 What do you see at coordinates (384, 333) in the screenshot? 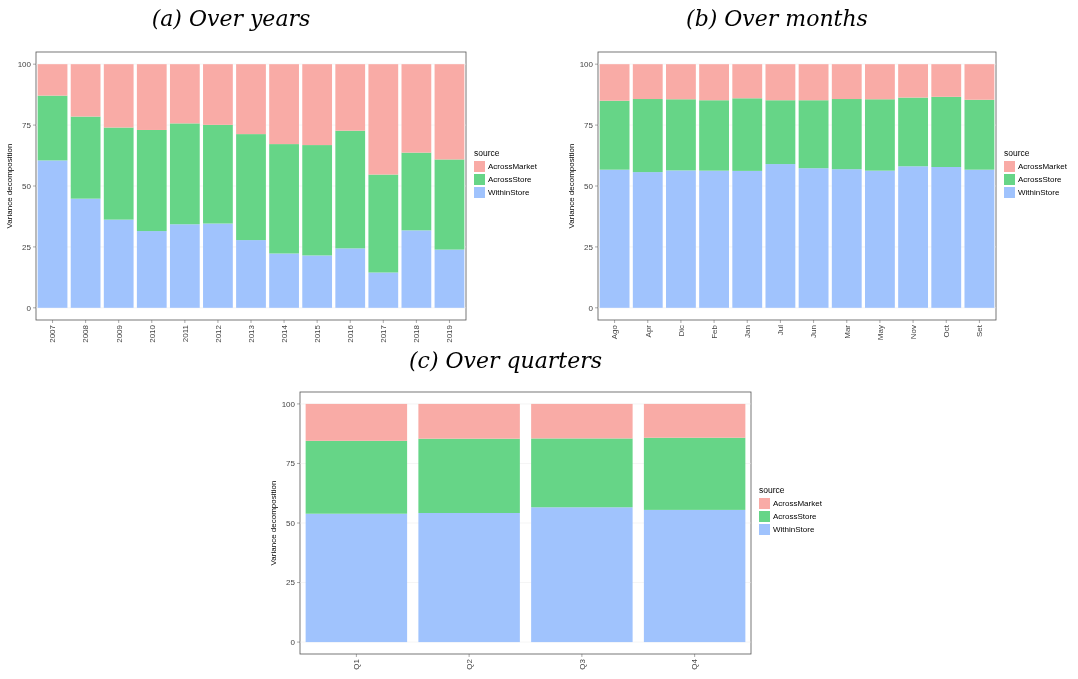
I see `x-tick-label: 2017` at bounding box center [384, 333].